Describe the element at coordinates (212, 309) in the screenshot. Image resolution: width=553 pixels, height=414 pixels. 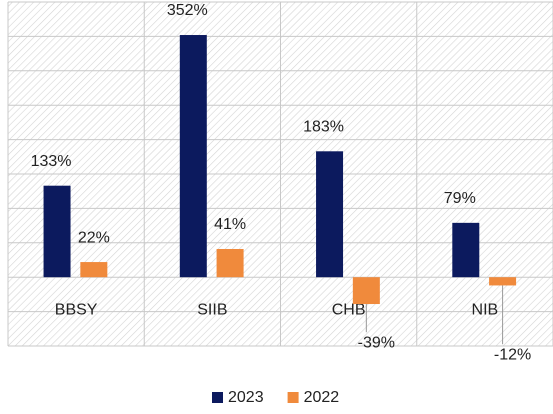
I see `x-tick-label: SIIB` at that location.